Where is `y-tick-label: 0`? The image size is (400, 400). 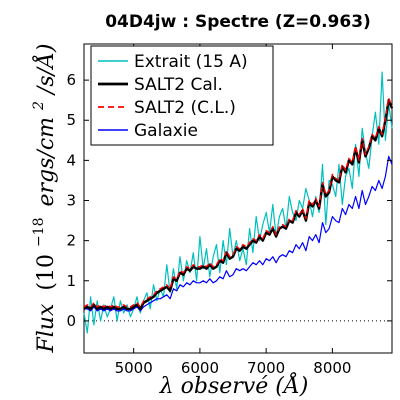
y-tick-label: 0 is located at coordinates (71, 321).